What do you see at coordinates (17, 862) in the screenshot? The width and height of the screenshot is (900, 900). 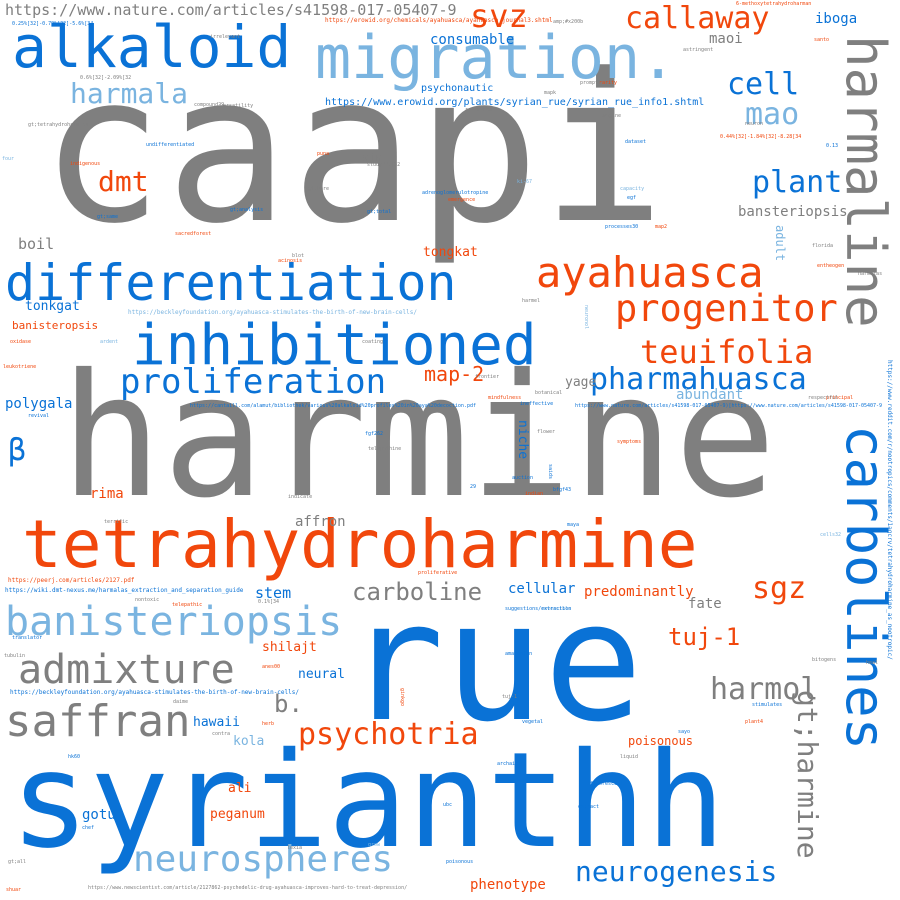 I see `tiny-word: gt;all` at bounding box center [17, 862].